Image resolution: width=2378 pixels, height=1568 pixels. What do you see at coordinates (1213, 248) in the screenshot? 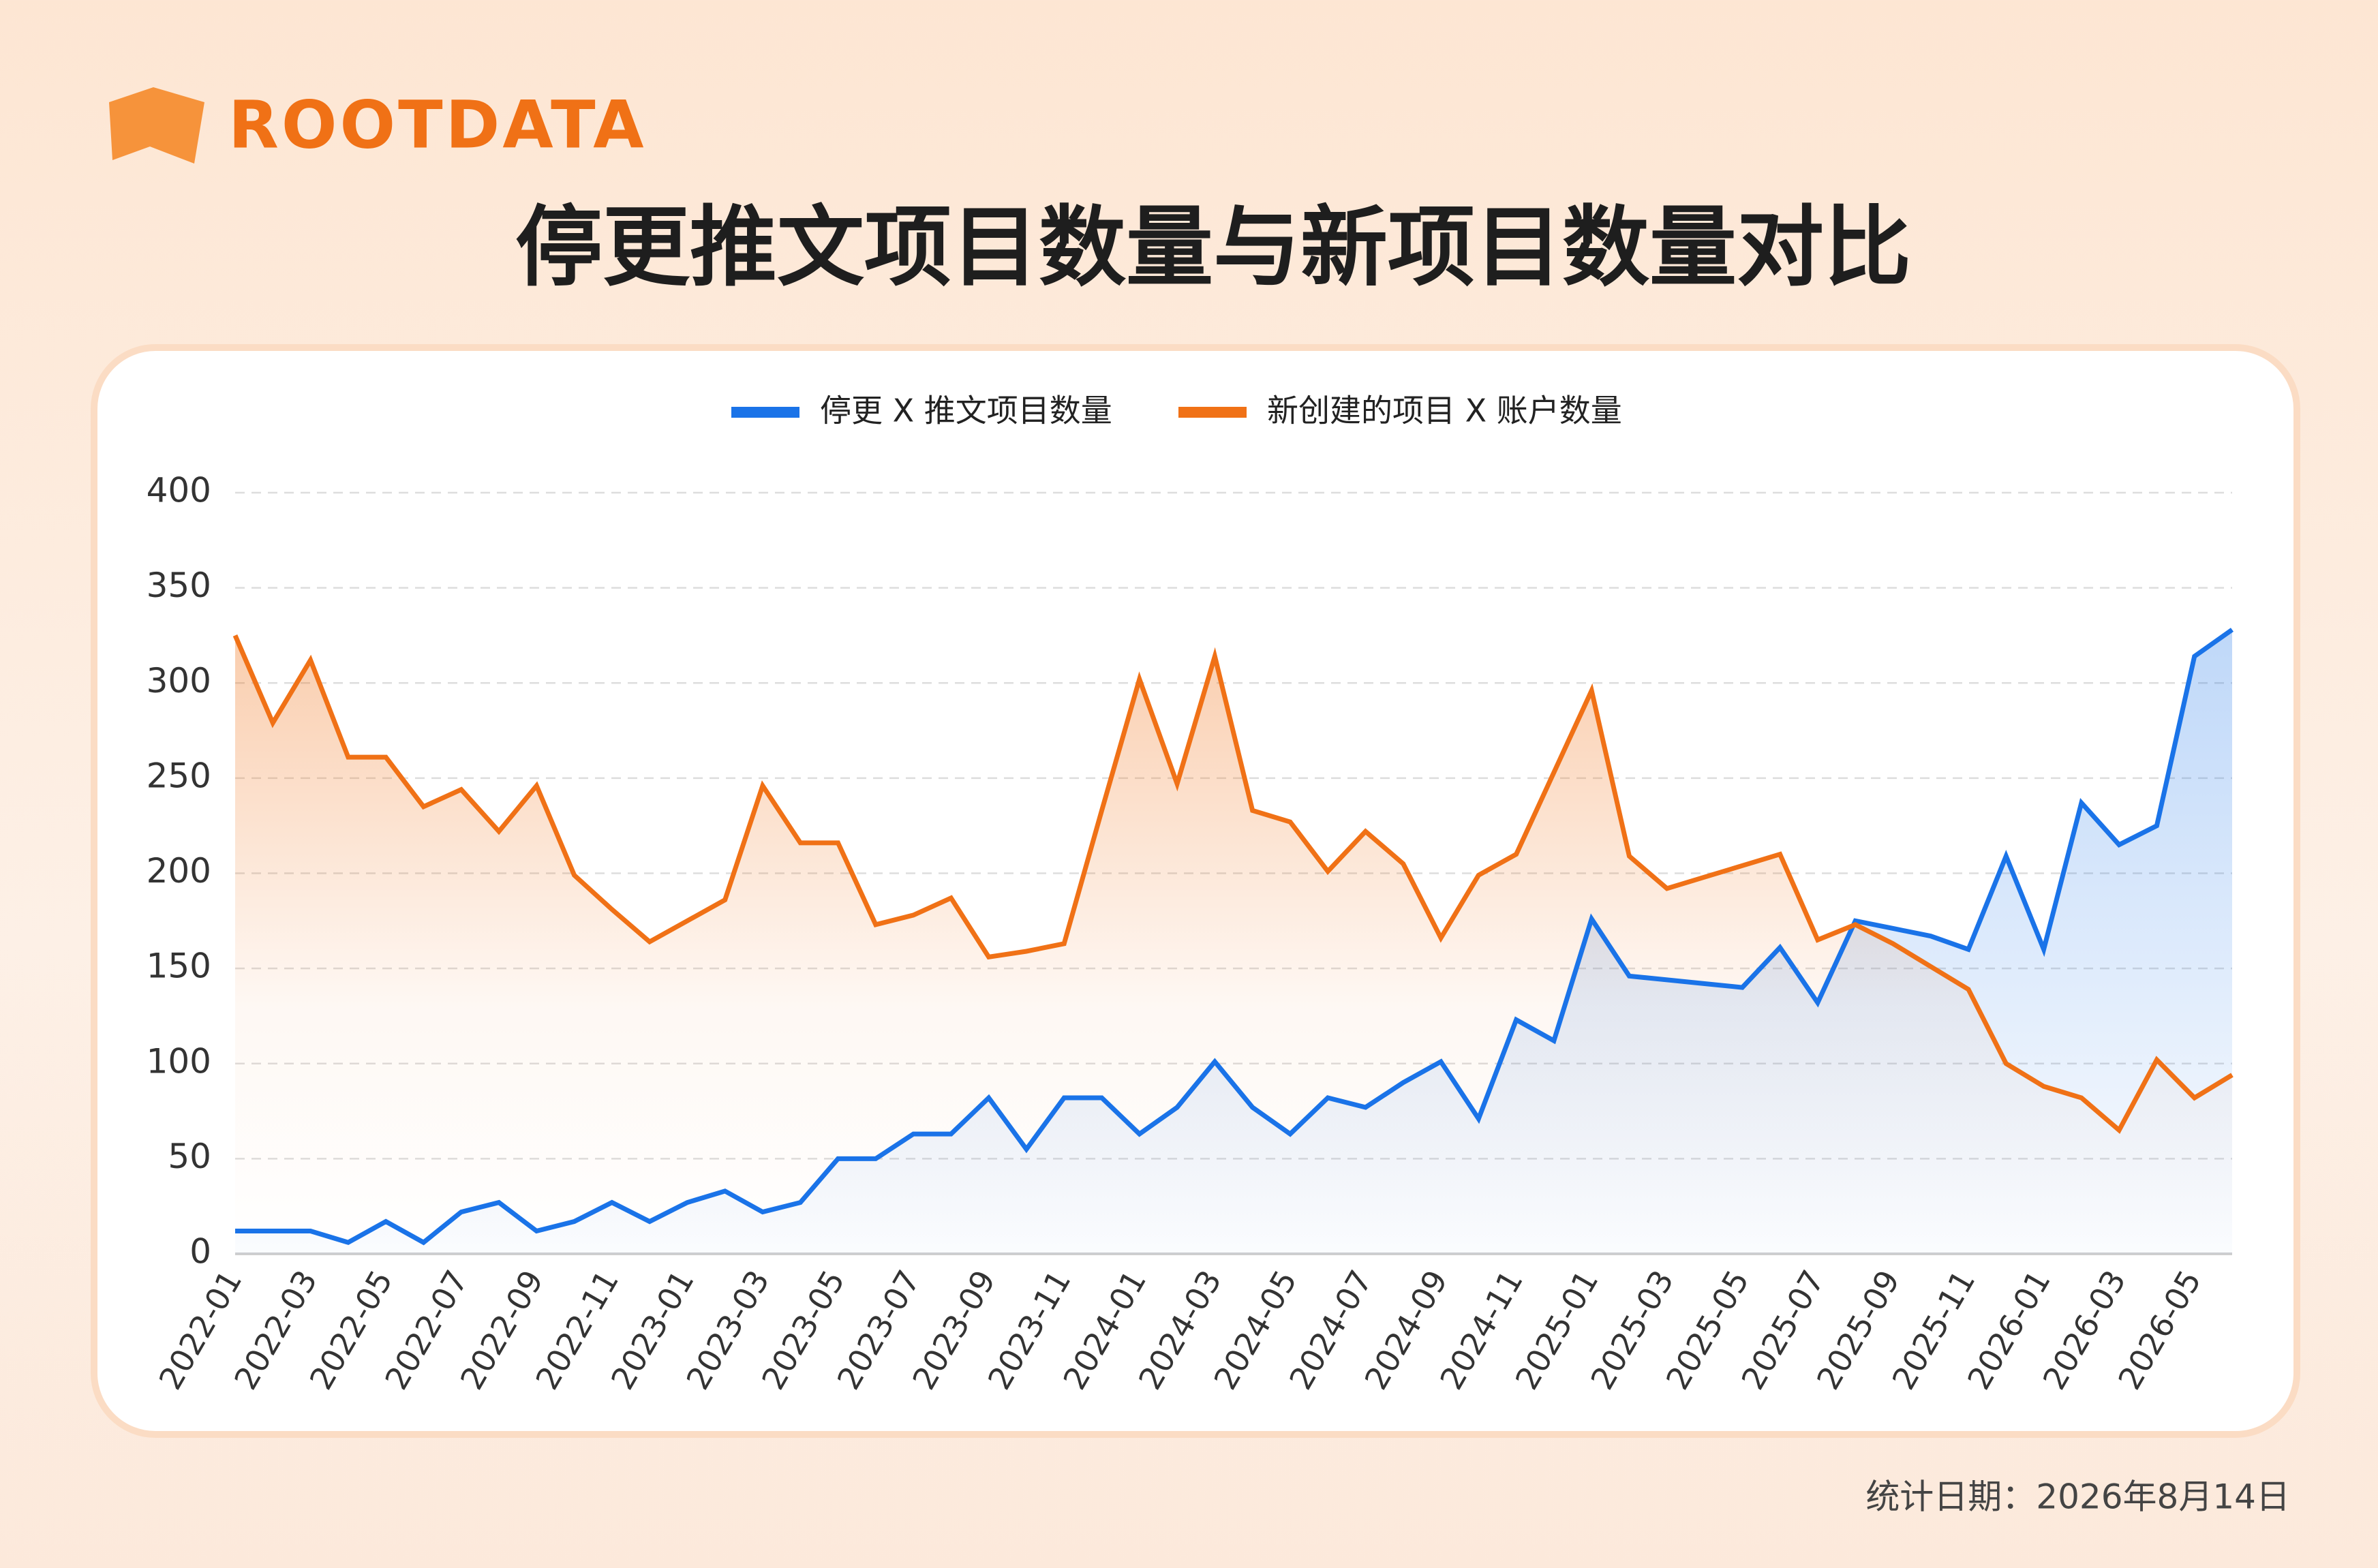
I see `chart-title: 停更推文项目数量与新项目数量对比` at bounding box center [1213, 248].